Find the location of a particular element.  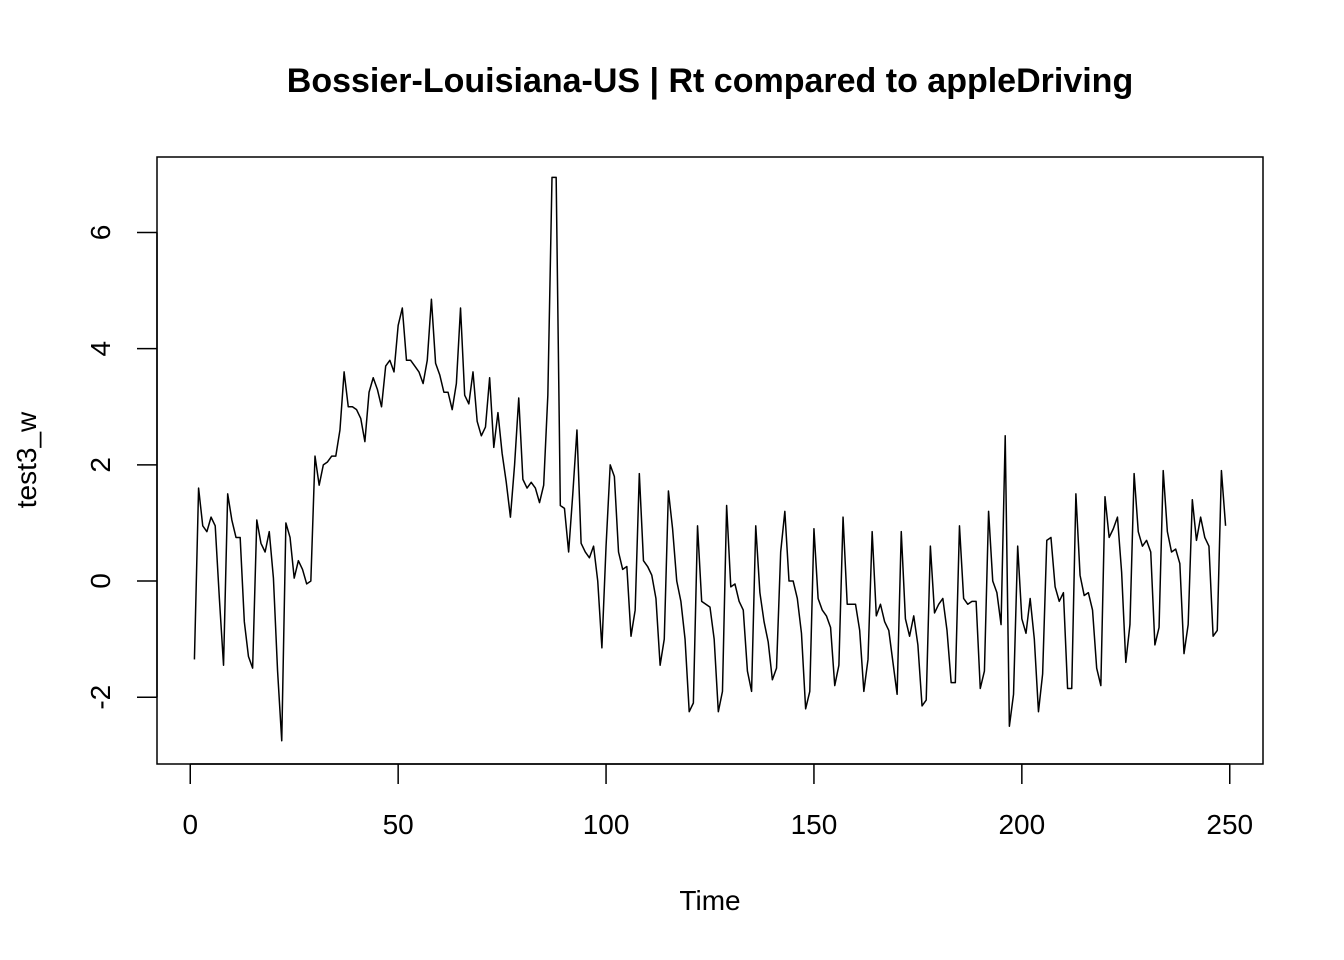

y-tick-label: -2 is located at coordinates (100, 697).